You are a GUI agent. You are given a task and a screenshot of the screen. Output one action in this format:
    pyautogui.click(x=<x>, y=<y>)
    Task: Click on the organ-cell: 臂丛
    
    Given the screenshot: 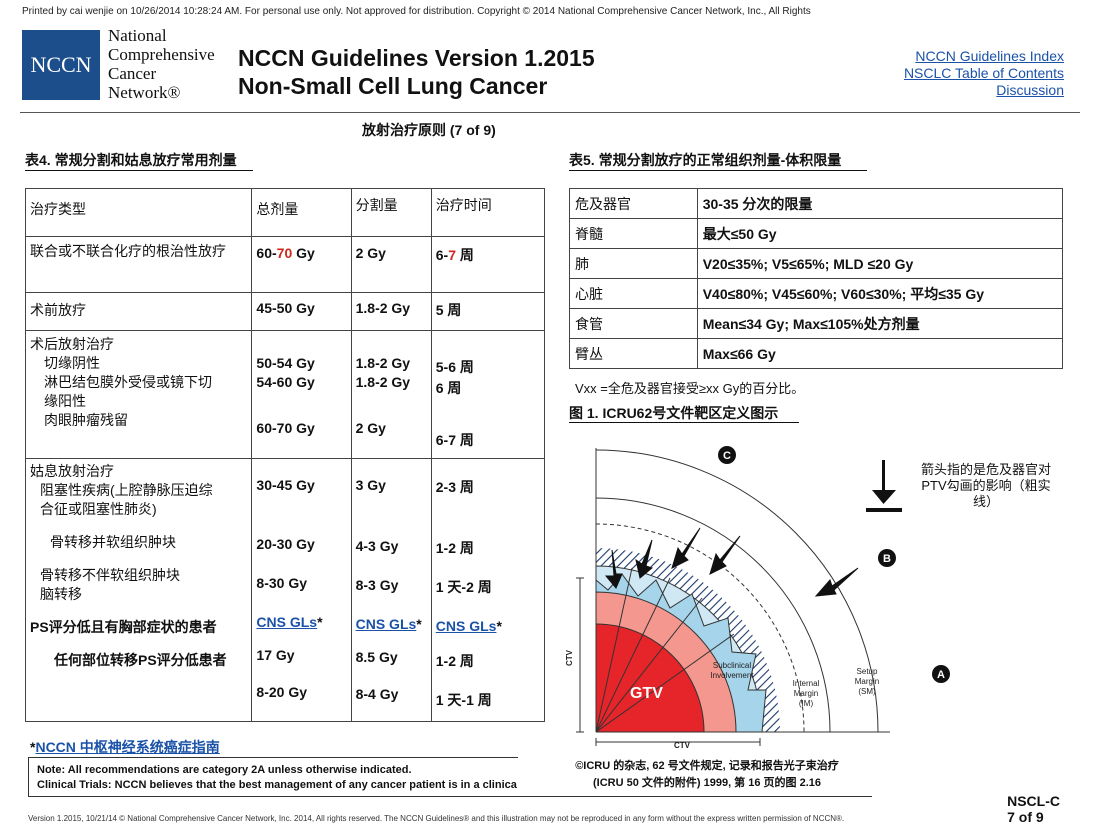 What is the action you would take?
    pyautogui.click(x=633, y=353)
    